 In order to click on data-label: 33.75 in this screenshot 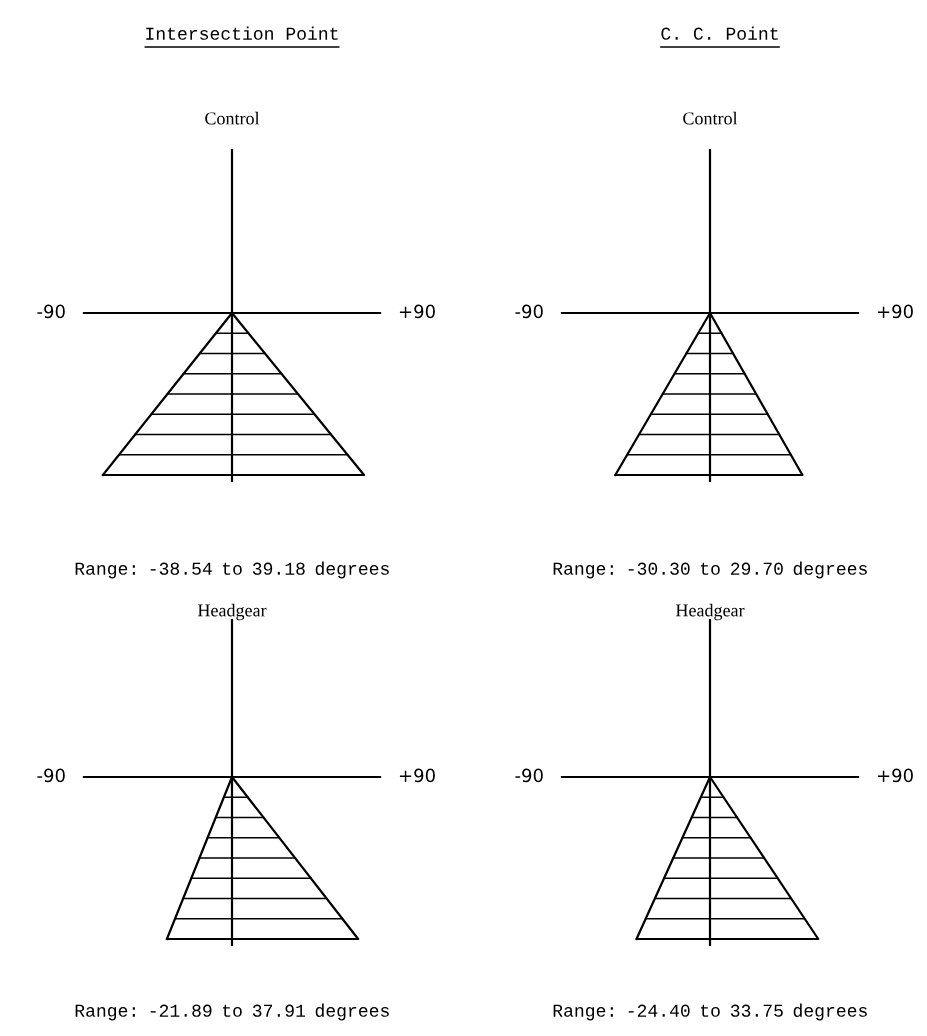, I will do `click(756, 1010)`.